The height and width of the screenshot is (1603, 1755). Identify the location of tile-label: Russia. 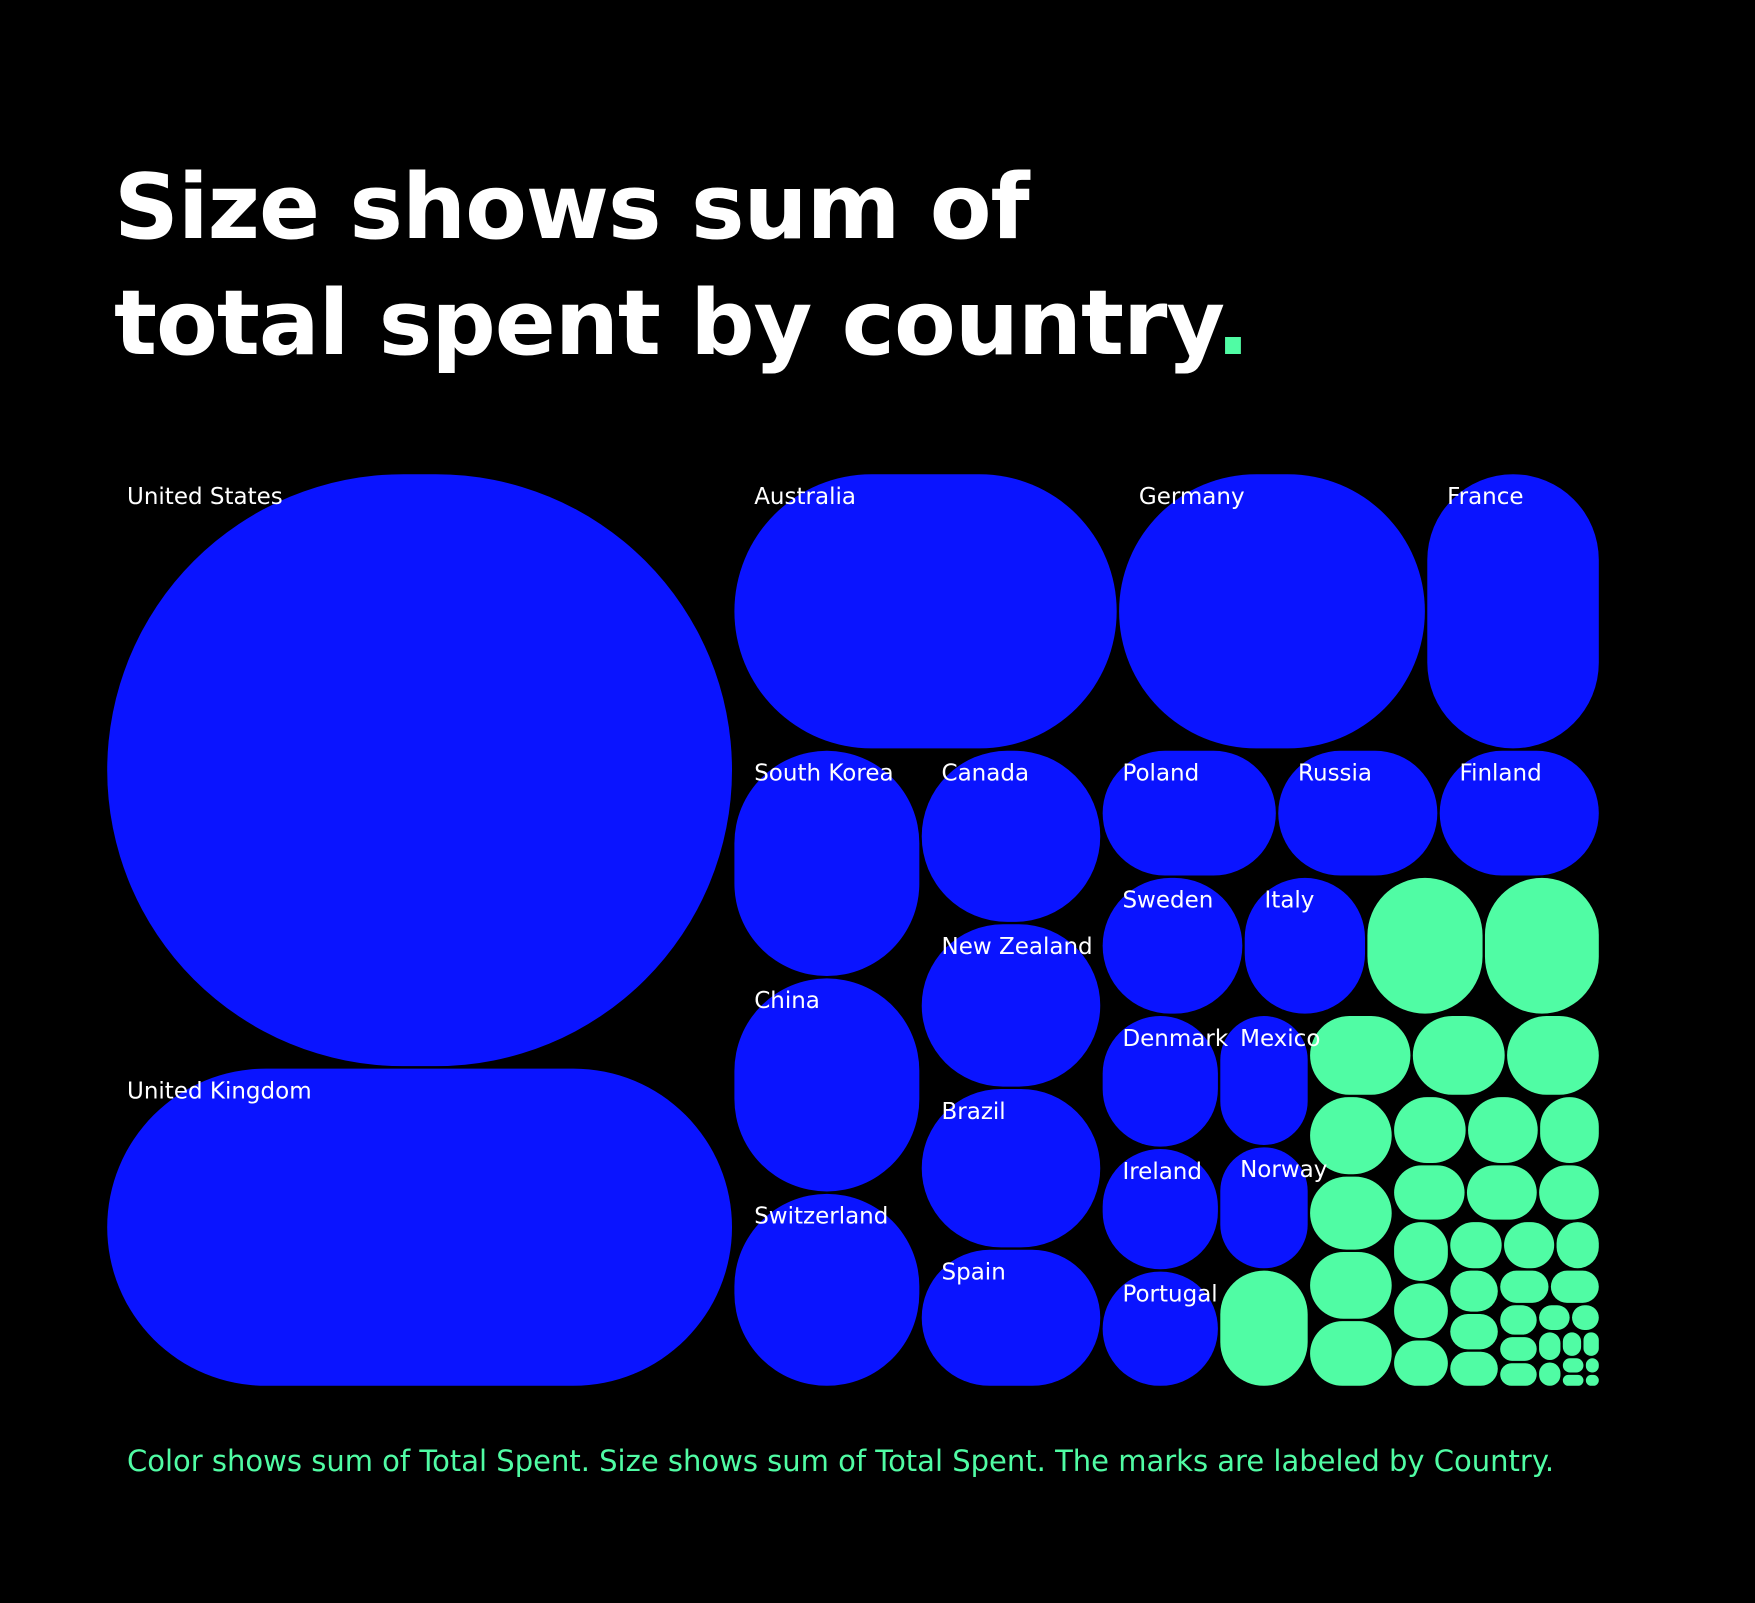
(1335, 774).